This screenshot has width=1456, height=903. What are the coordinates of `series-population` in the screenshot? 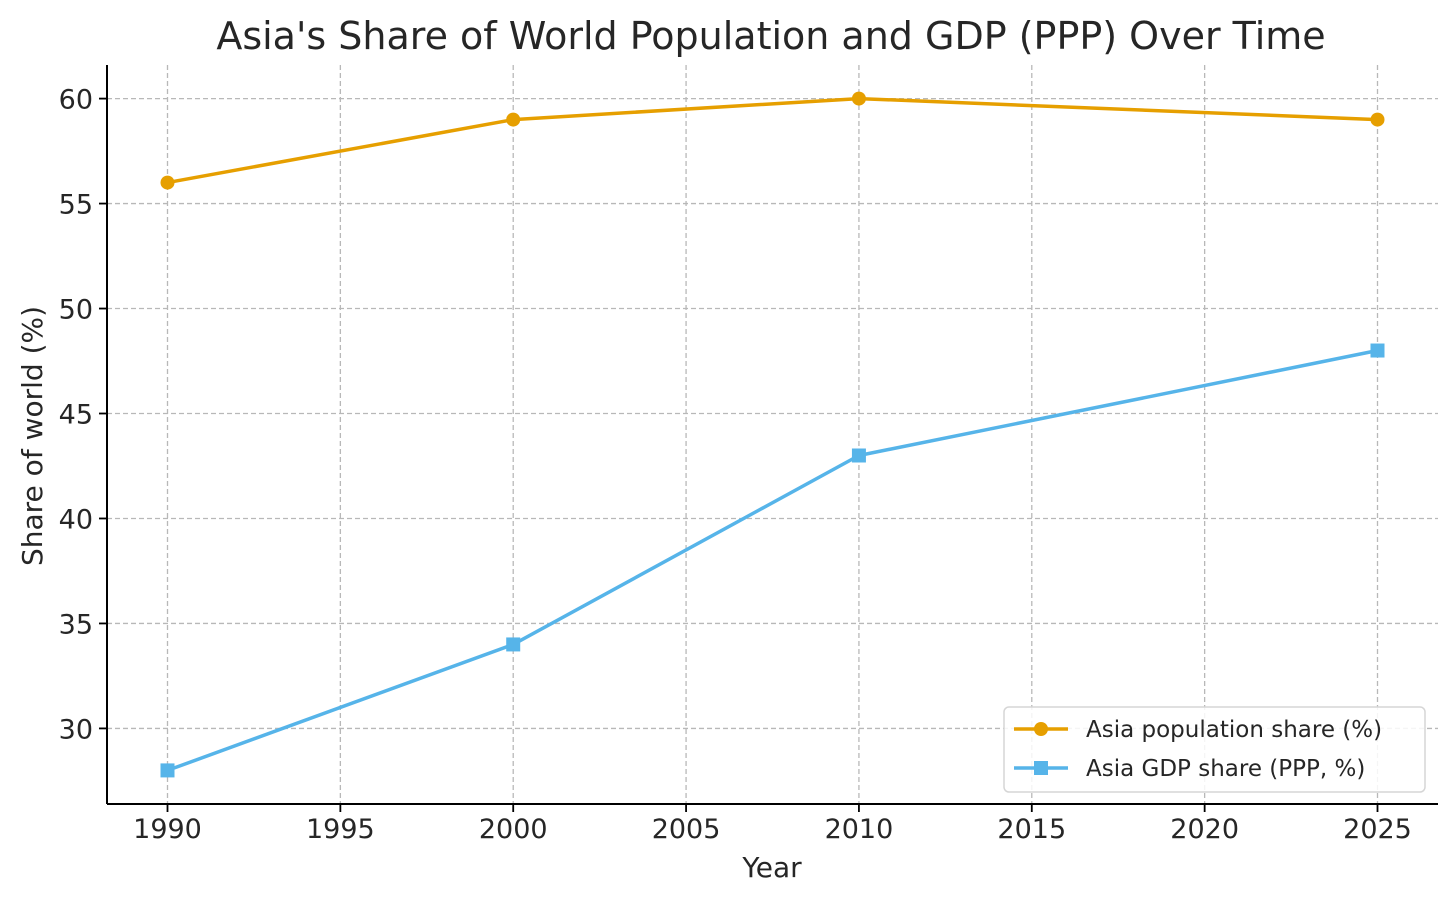 It's located at (772, 140).